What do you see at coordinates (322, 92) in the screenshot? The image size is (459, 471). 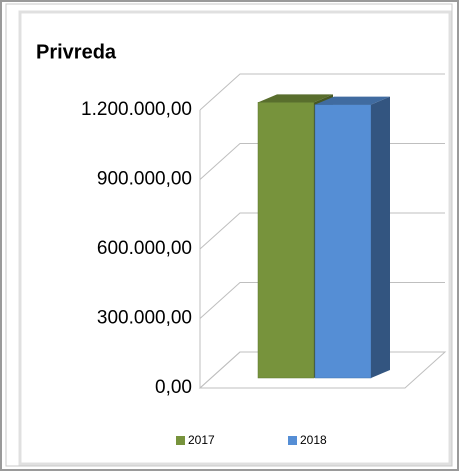 I see `grid-line` at bounding box center [322, 92].